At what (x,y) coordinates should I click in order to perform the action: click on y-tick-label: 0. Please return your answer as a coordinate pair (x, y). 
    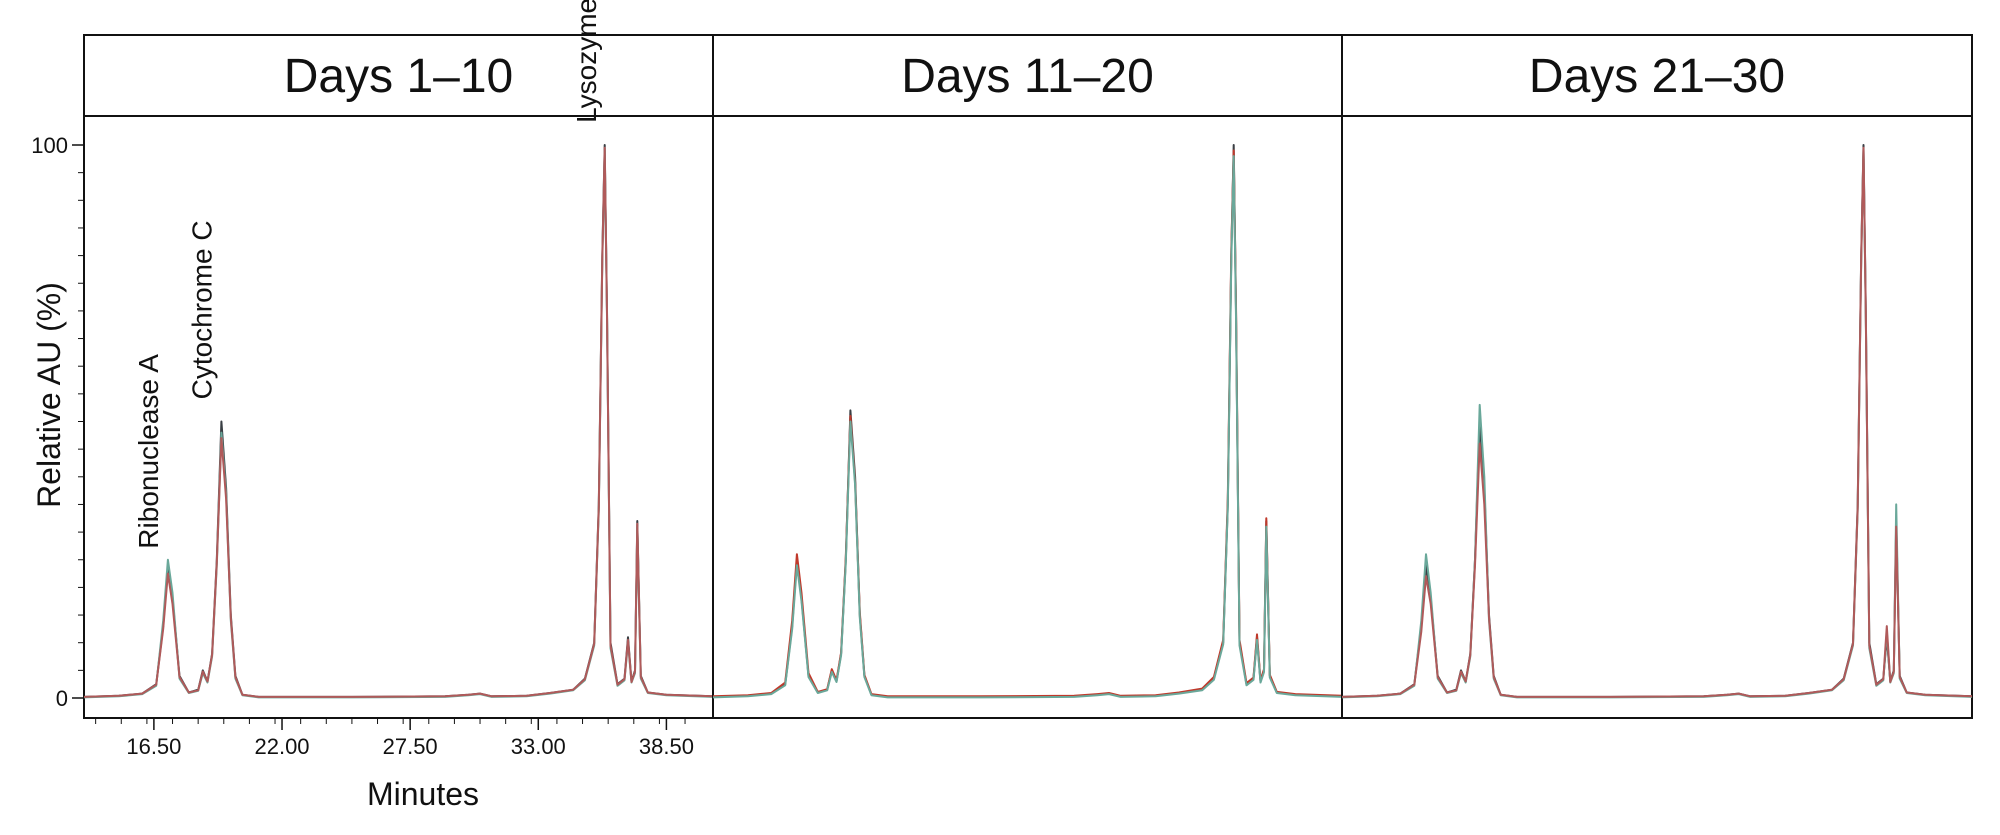
    Looking at the image, I should click on (62, 698).